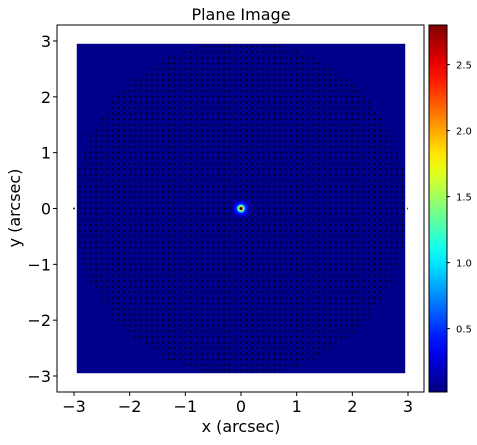 Image resolution: width=477 pixels, height=445 pixels. What do you see at coordinates (130, 406) in the screenshot?
I see `x-tick-label: −2` at bounding box center [130, 406].